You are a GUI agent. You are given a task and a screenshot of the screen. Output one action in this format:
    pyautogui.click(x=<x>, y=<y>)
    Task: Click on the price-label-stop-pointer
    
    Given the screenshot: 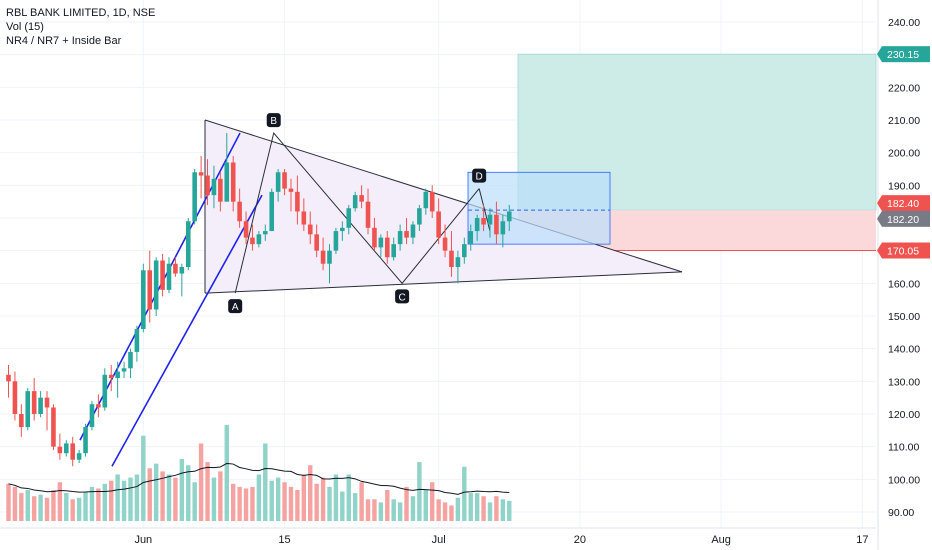 What is the action you would take?
    pyautogui.click(x=879, y=250)
    